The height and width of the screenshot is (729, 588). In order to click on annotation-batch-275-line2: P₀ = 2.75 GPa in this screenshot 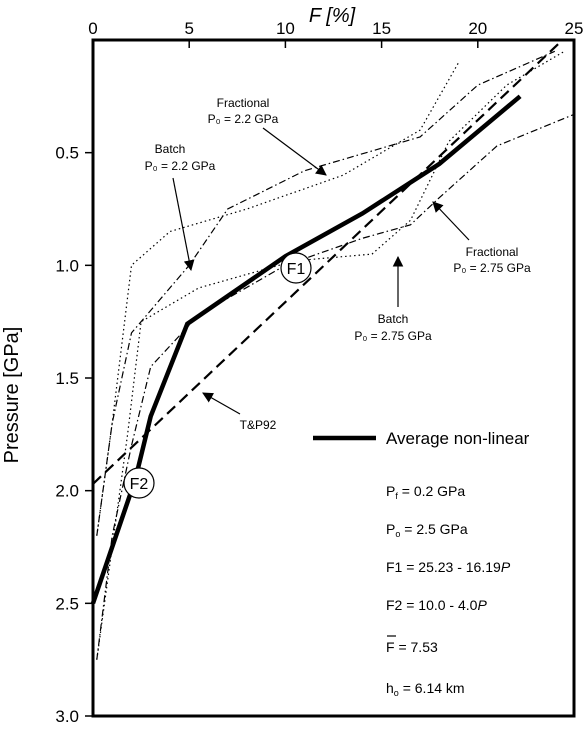, I will do `click(393, 336)`.